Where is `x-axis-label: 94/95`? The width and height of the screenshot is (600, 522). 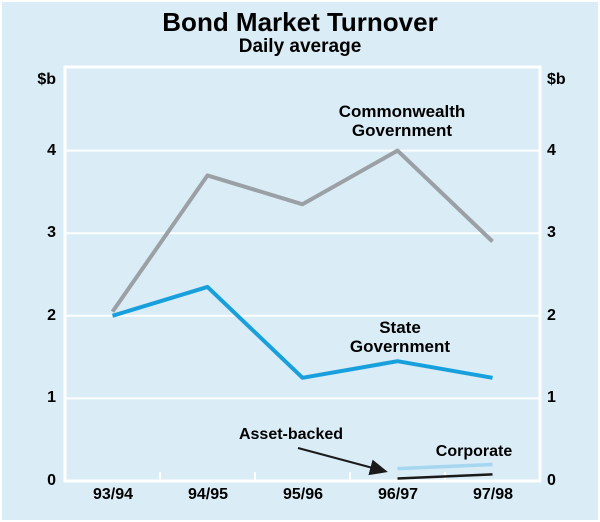 x-axis-label: 94/95 is located at coordinates (208, 494).